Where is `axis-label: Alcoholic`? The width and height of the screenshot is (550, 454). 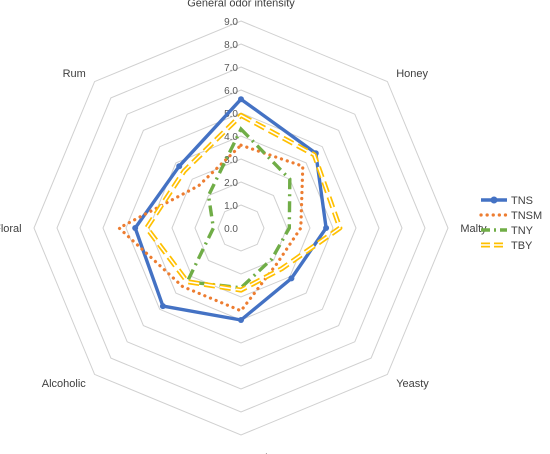
axis-label: Alcoholic is located at coordinates (64, 384).